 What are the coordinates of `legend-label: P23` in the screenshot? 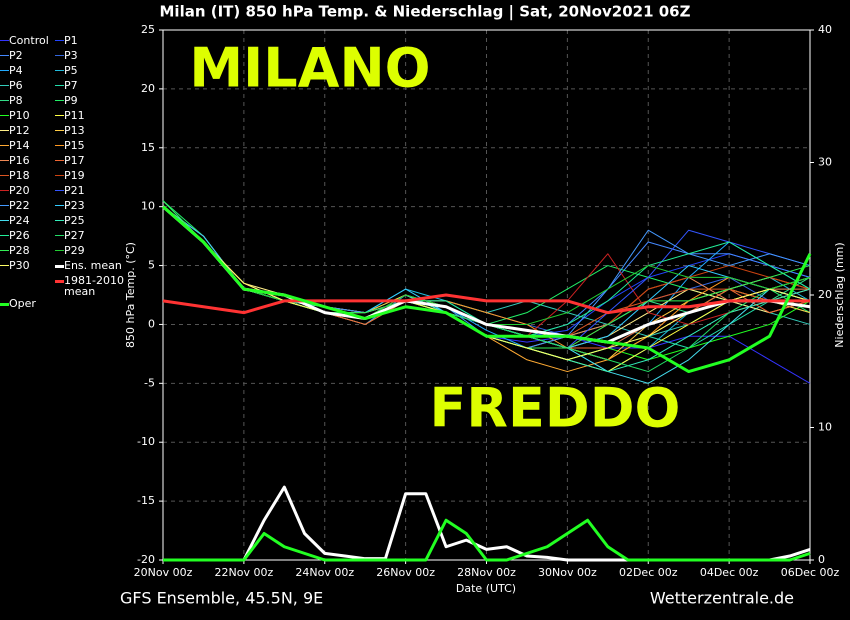 It's located at (74, 205).